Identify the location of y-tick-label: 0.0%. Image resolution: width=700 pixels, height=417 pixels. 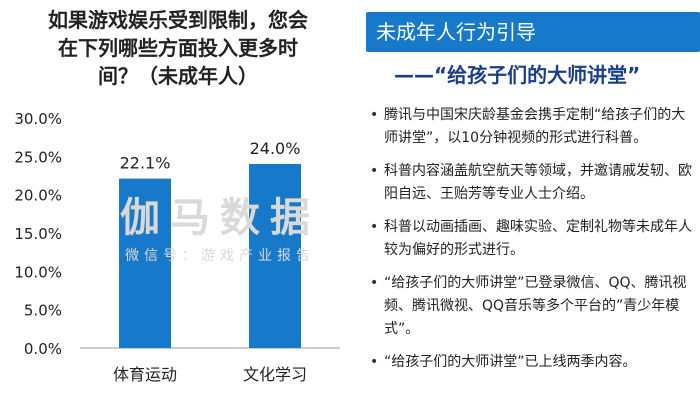
(43, 349).